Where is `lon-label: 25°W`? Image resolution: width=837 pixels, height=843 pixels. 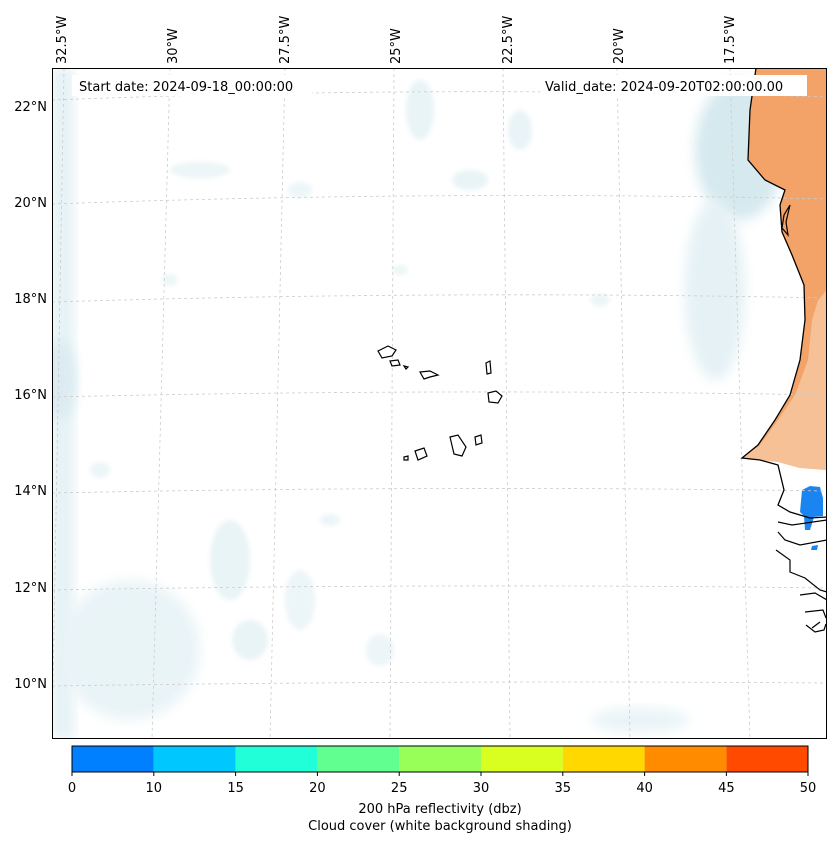
lon-label: 25°W is located at coordinates (396, 46).